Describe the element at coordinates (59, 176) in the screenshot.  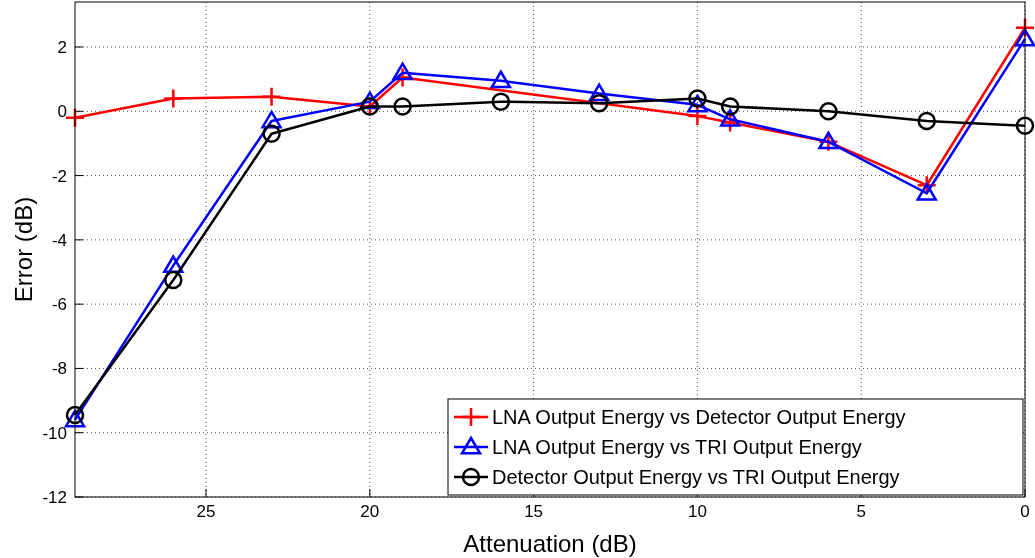
I see `y-tick-label: -2` at that location.